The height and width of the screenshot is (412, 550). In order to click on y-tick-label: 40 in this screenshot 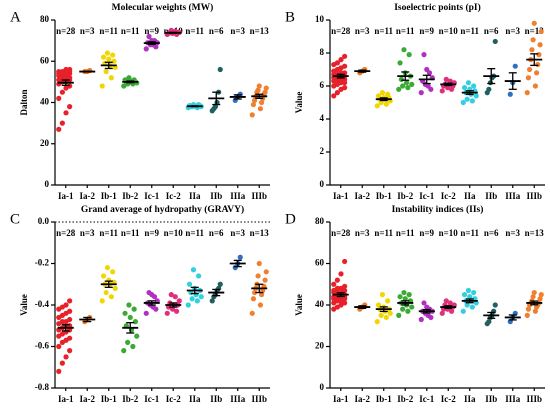, I will do `click(45, 102)`.